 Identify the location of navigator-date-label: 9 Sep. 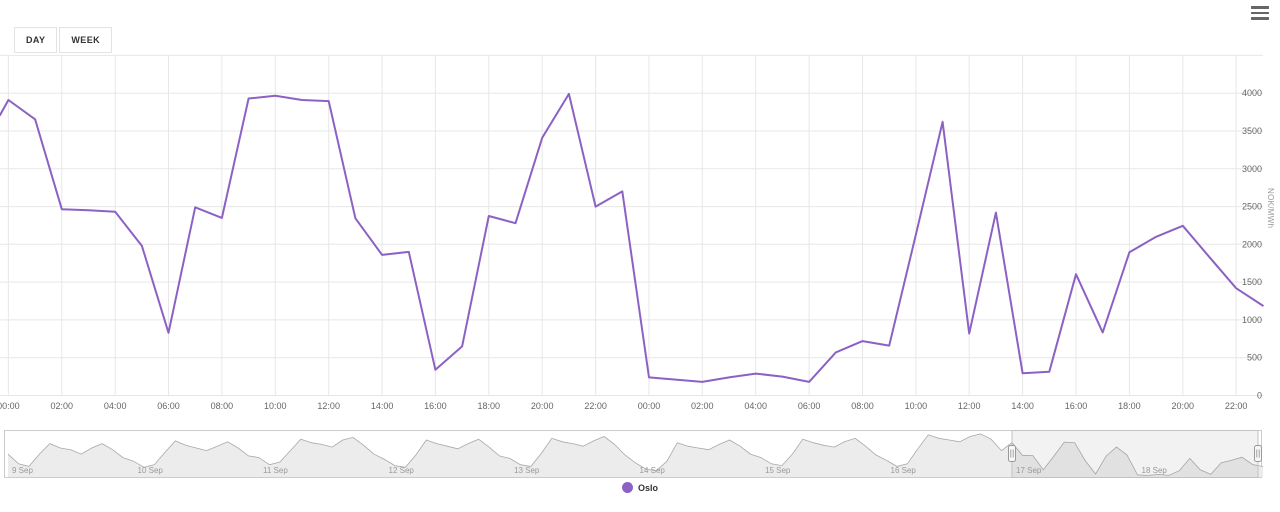
(22, 470).